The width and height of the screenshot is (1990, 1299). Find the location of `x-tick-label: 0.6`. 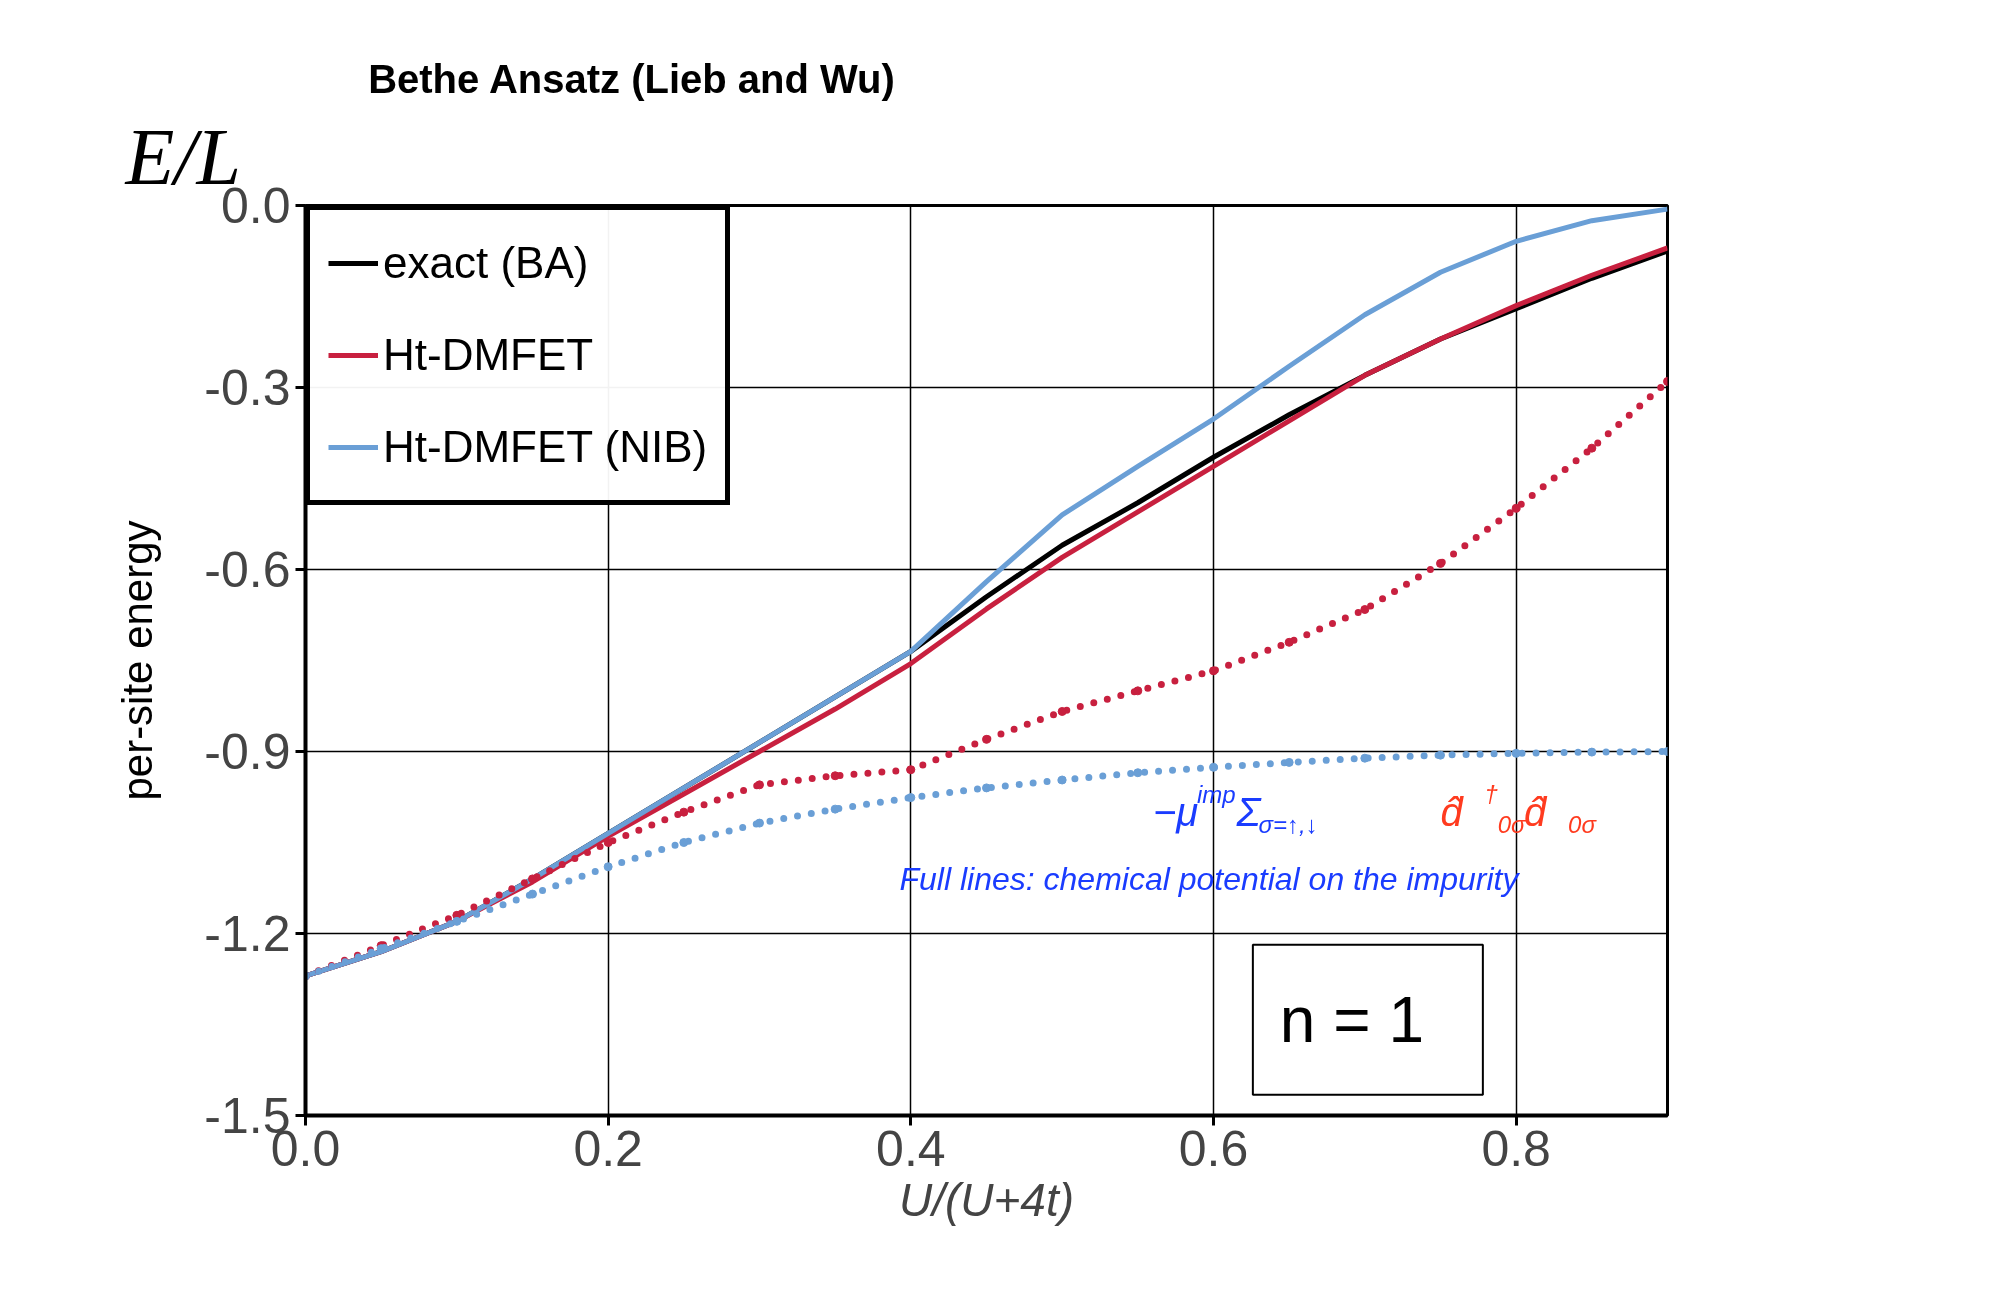

x-tick-label: 0.6 is located at coordinates (1213, 1148).